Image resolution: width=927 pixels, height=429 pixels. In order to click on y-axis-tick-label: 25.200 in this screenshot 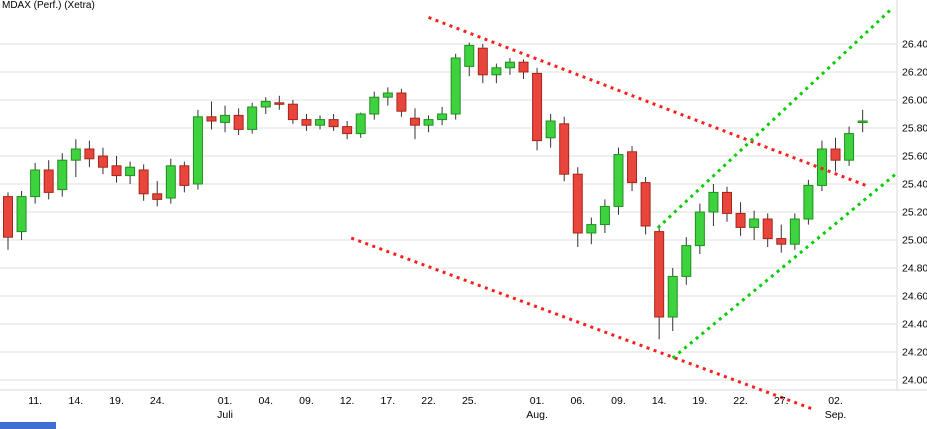, I will do `click(914, 213)`.